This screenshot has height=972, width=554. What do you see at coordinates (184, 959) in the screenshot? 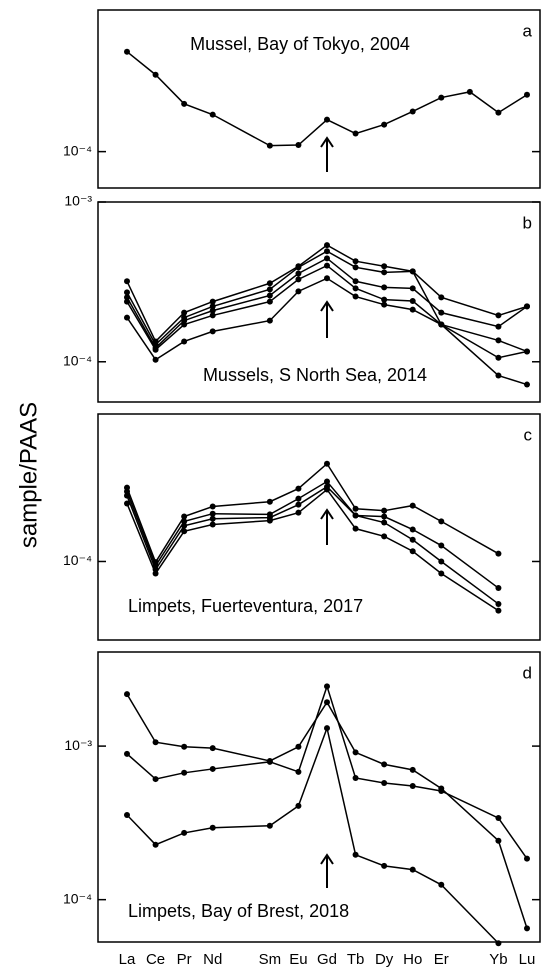
I see `x-tick-label: Pr` at bounding box center [184, 959].